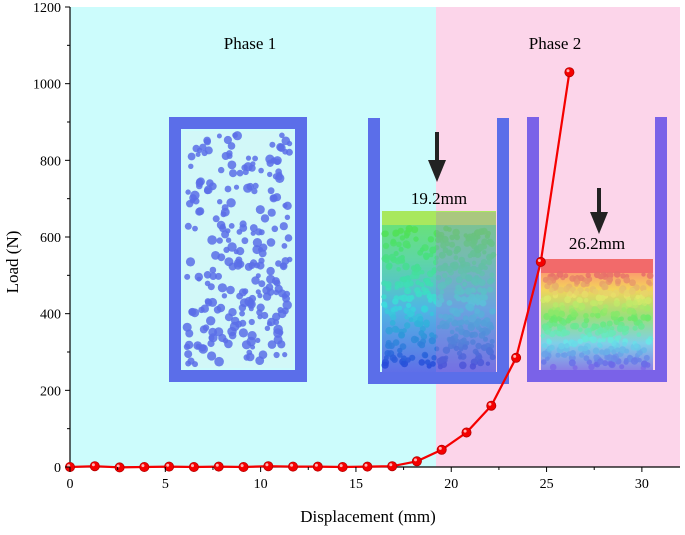  Describe the element at coordinates (57, 468) in the screenshot. I see `y-tick-label: 0` at that location.